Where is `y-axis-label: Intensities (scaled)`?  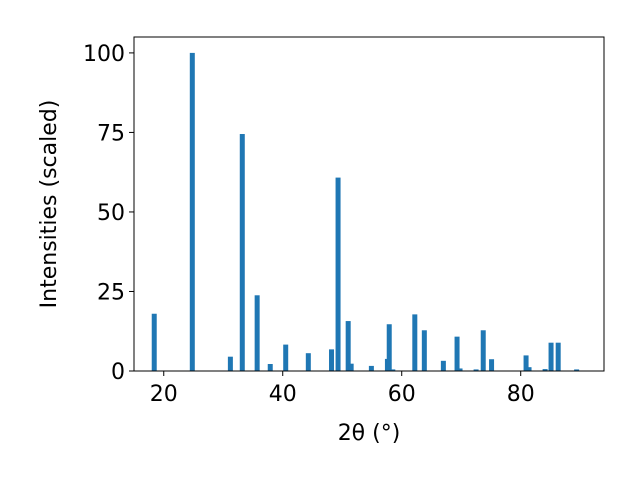 y-axis-label: Intensities (scaled) is located at coordinates (49, 204).